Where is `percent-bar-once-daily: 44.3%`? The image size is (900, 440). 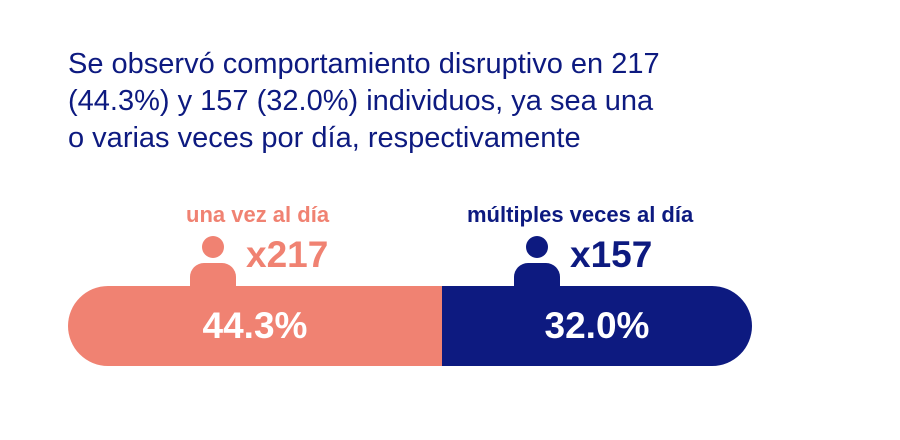
percent-bar-once-daily: 44.3% is located at coordinates (255, 326).